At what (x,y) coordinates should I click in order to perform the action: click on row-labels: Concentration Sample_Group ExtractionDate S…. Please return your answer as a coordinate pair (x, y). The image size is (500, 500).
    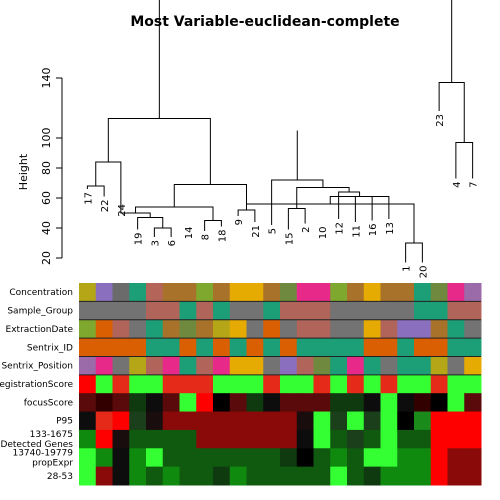
    Looking at the image, I should click on (36, 385).